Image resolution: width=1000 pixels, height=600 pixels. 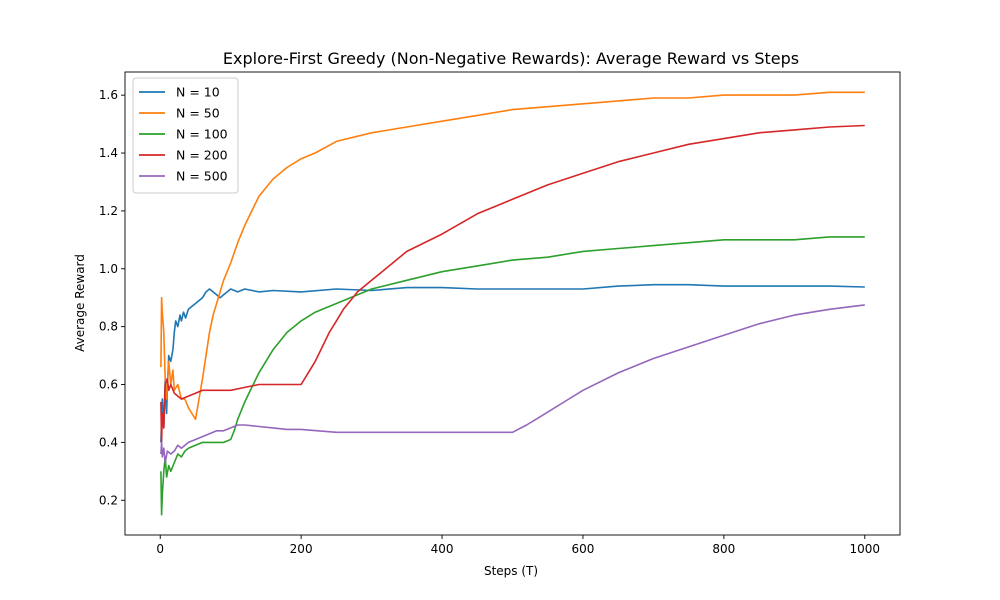 I want to click on y-axis-title: Average Reward, so click(x=80, y=303).